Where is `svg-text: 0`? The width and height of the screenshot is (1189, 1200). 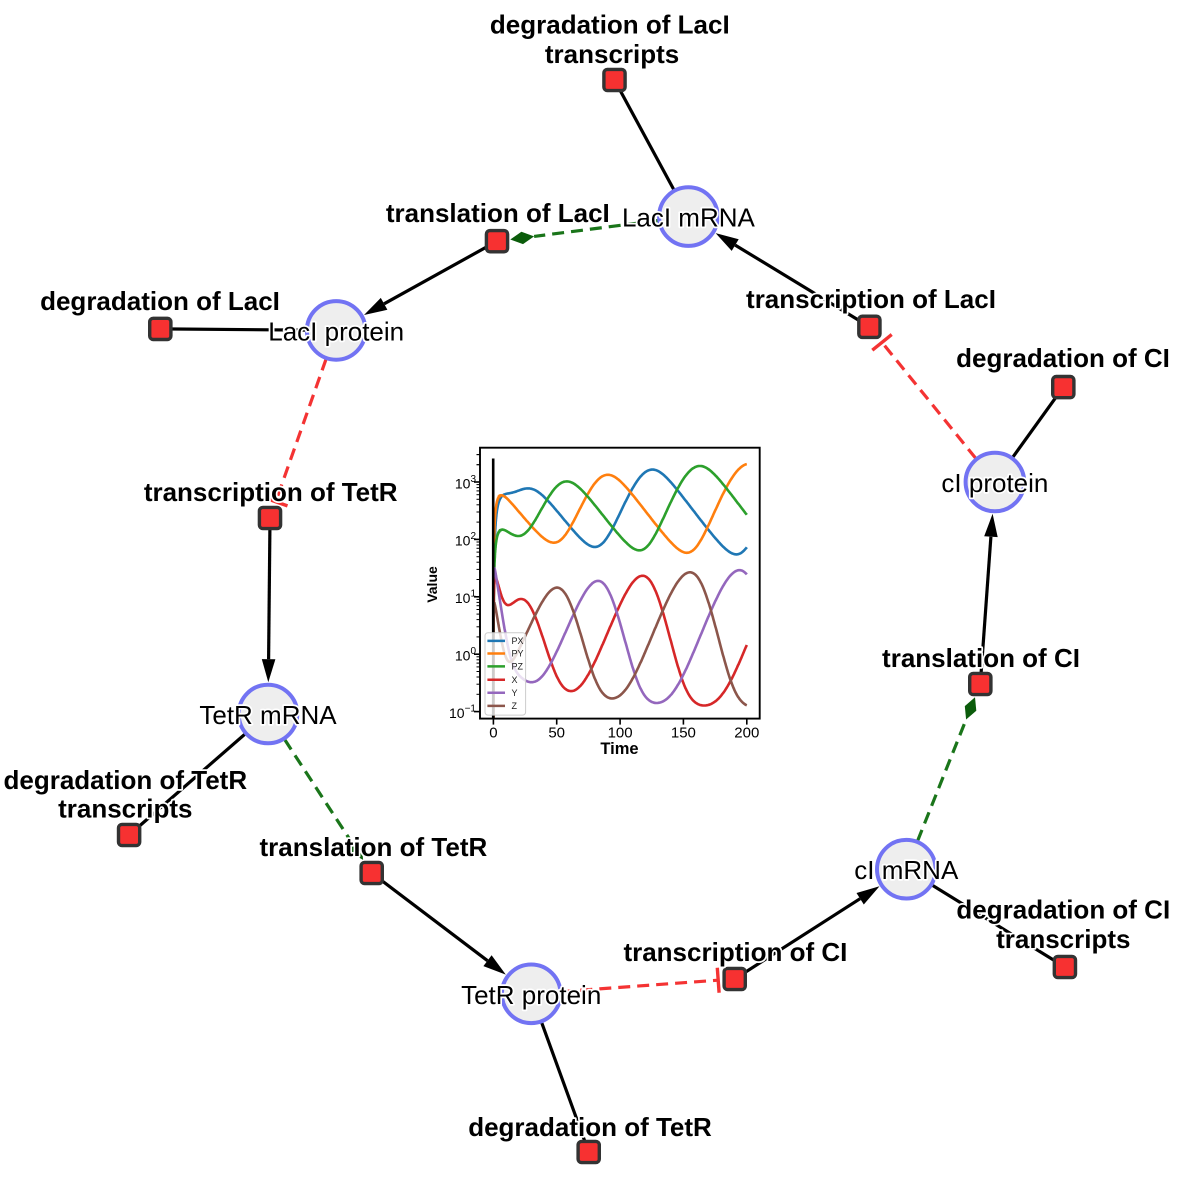 svg-text: 0 is located at coordinates (493, 733).